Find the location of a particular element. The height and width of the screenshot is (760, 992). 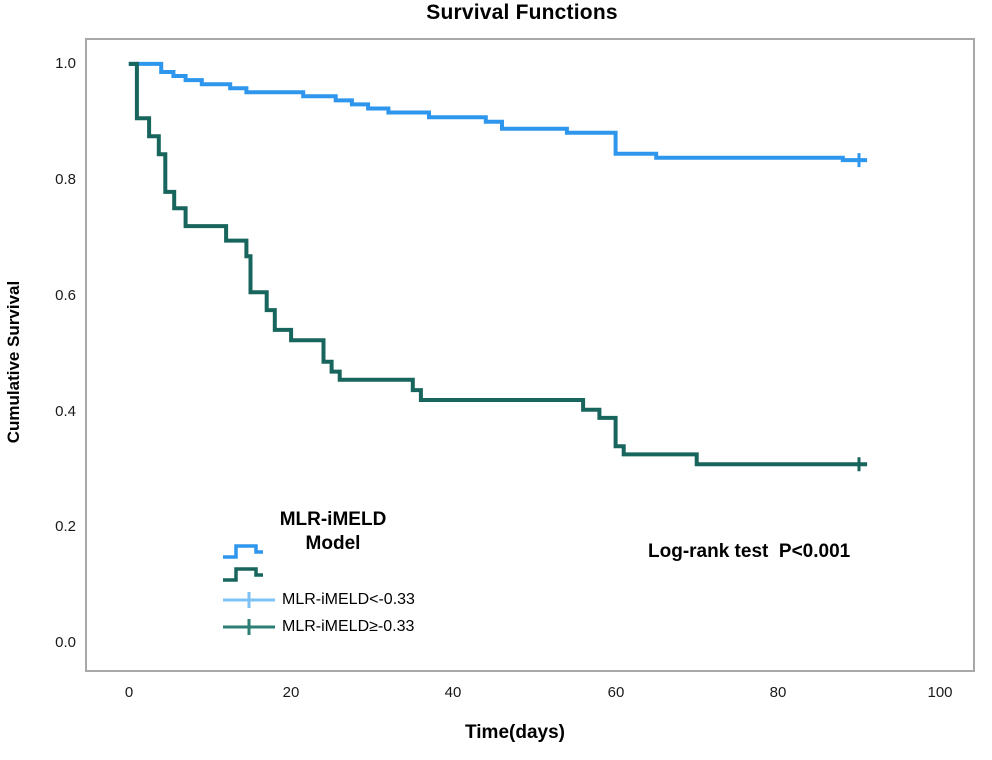

legend-item-high-risk: MLR-iMELD≥-0.33 is located at coordinates (318, 627).